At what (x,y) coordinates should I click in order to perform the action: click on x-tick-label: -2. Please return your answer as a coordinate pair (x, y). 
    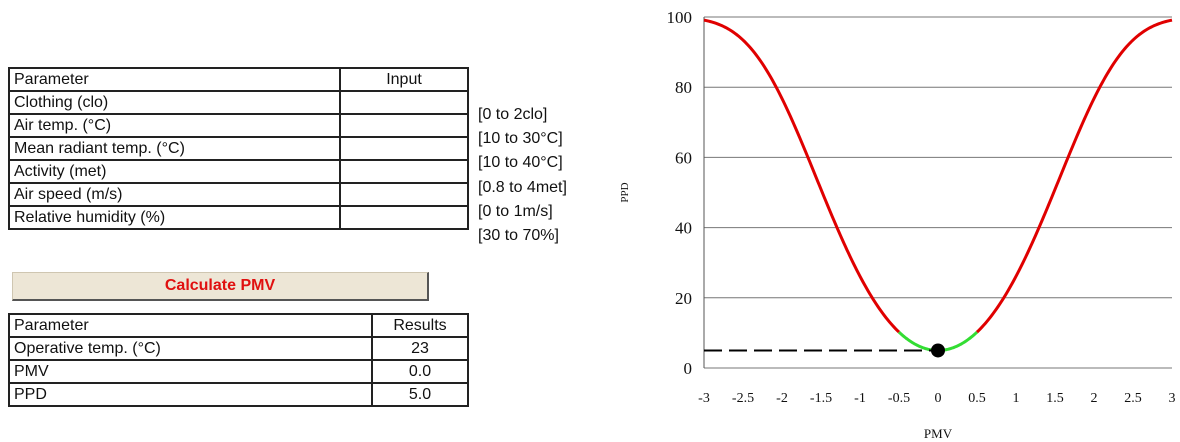
    Looking at the image, I should click on (782, 398).